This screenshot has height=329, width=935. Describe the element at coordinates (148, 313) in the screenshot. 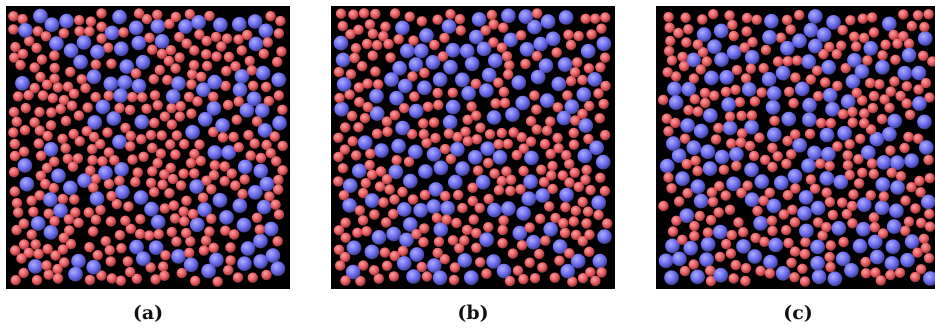

I see `caption-a: (a)` at that location.